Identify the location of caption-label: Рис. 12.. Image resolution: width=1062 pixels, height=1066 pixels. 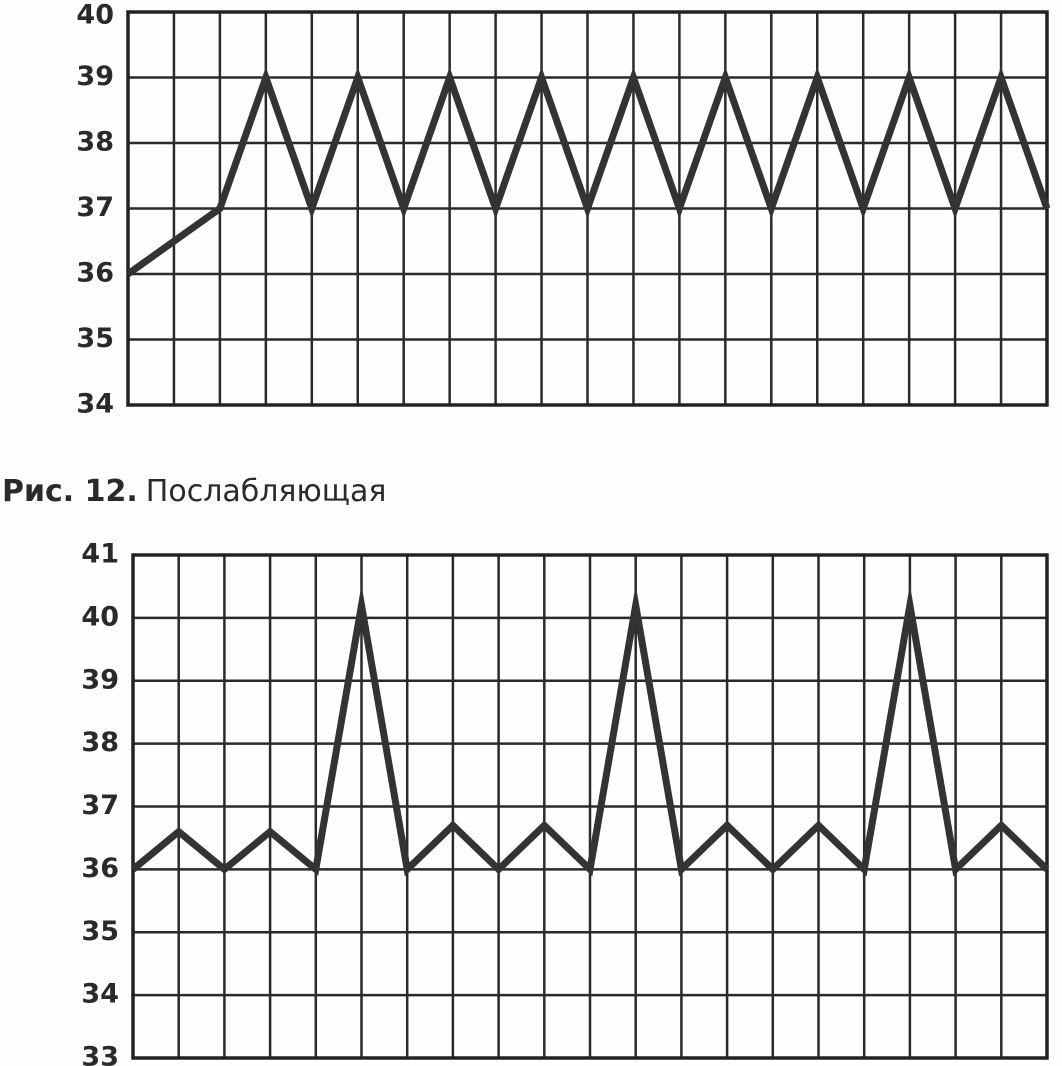
(70, 491).